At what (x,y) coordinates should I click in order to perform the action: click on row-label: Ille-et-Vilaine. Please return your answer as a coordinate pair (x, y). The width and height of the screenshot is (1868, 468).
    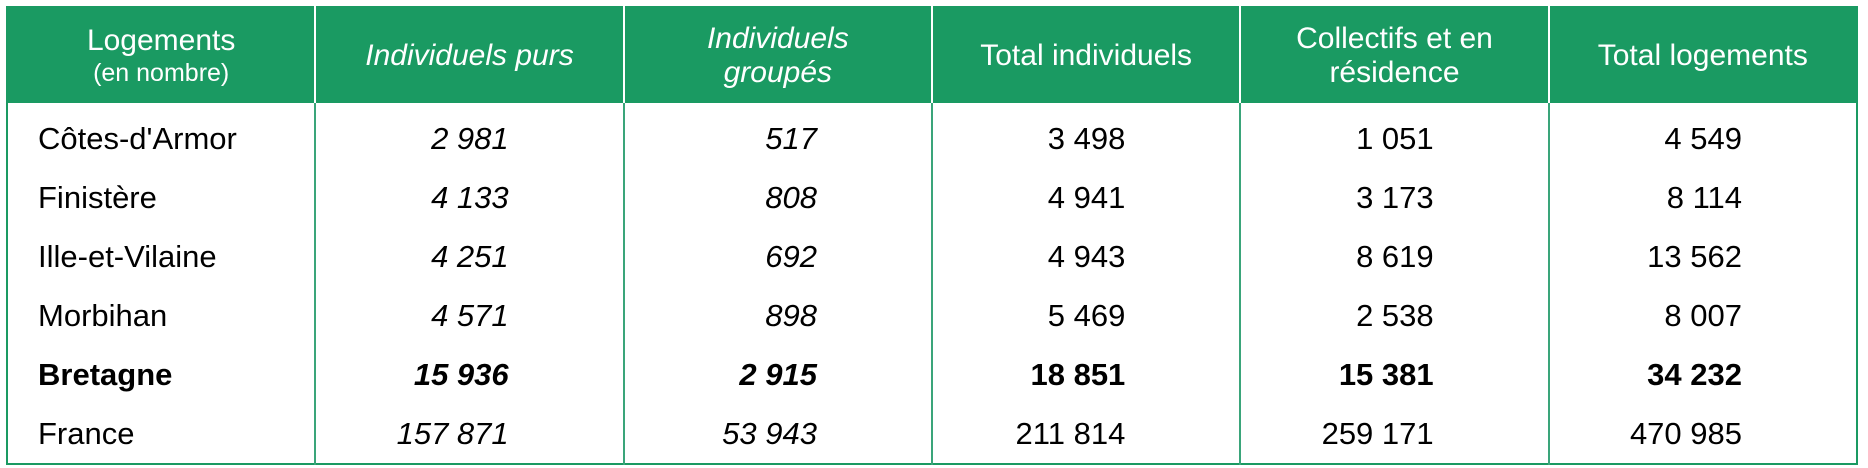
    Looking at the image, I should click on (127, 256).